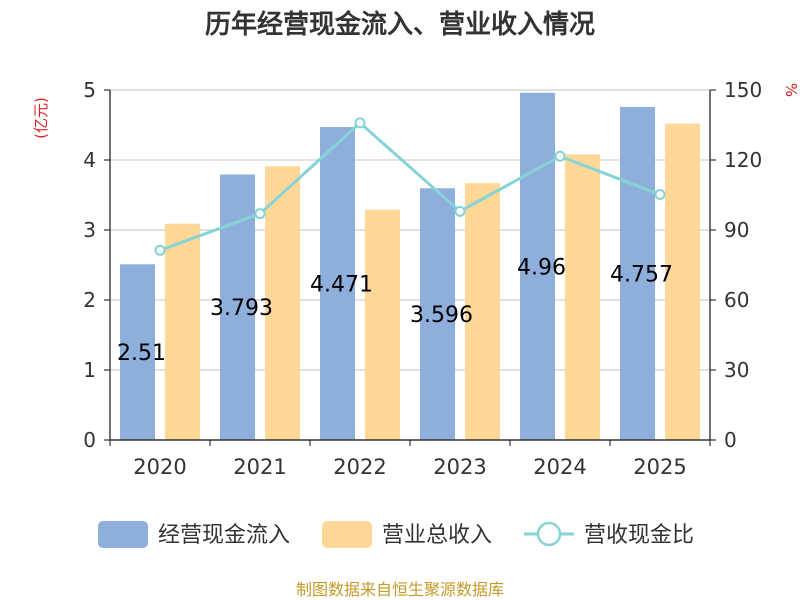 Image resolution: width=800 pixels, height=600 pixels. What do you see at coordinates (89, 440) in the screenshot?
I see `left-tick-label: 0` at bounding box center [89, 440].